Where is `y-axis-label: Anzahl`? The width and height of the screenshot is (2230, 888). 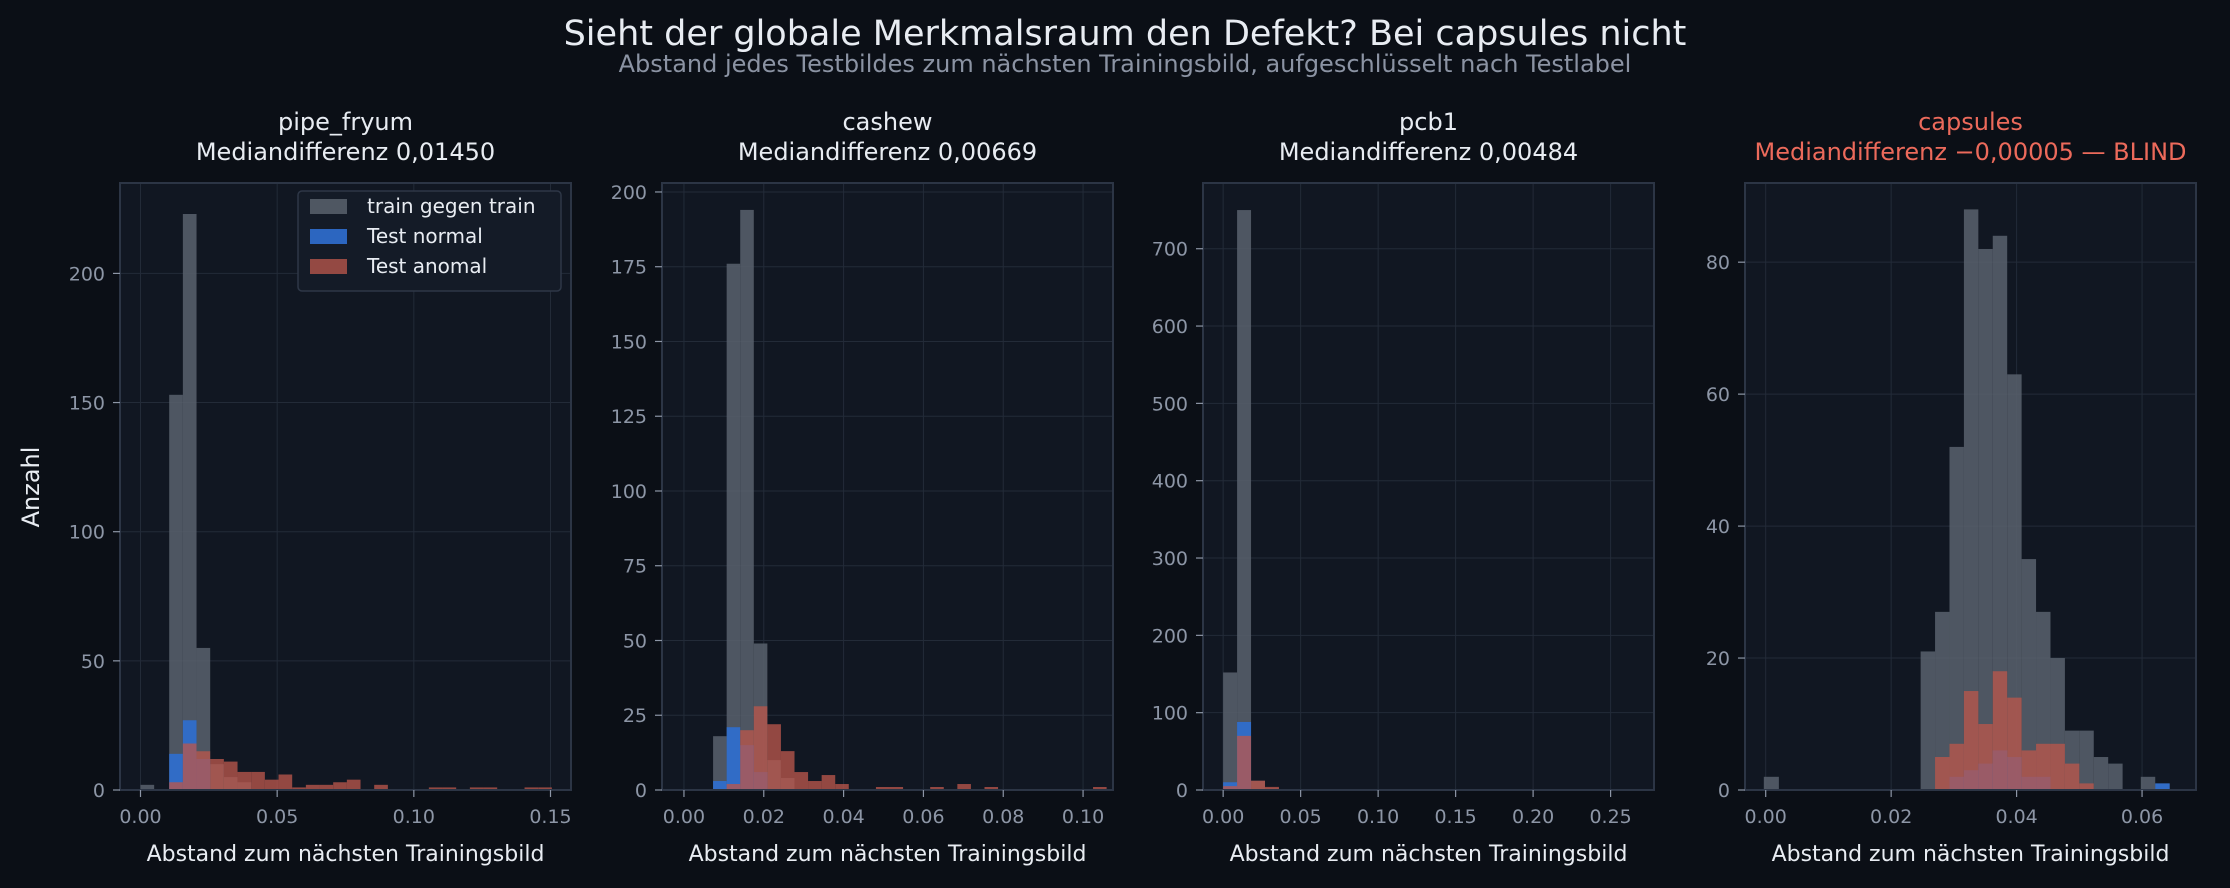
y-axis-label: Anzahl is located at coordinates (31, 487).